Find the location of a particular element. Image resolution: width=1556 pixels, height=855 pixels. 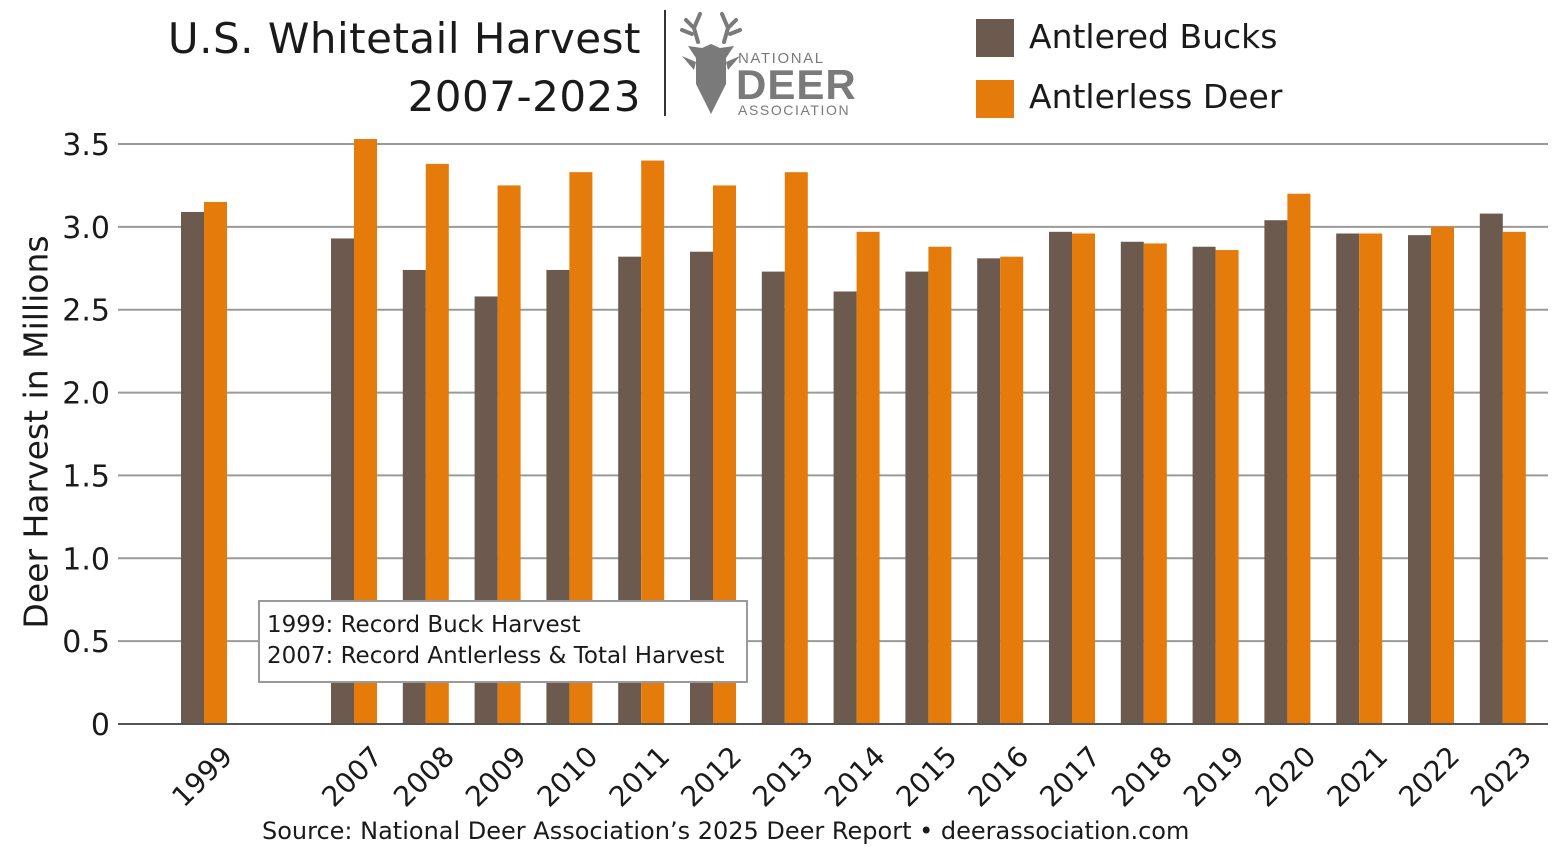

bar-antlered-2023 is located at coordinates (1491, 468).